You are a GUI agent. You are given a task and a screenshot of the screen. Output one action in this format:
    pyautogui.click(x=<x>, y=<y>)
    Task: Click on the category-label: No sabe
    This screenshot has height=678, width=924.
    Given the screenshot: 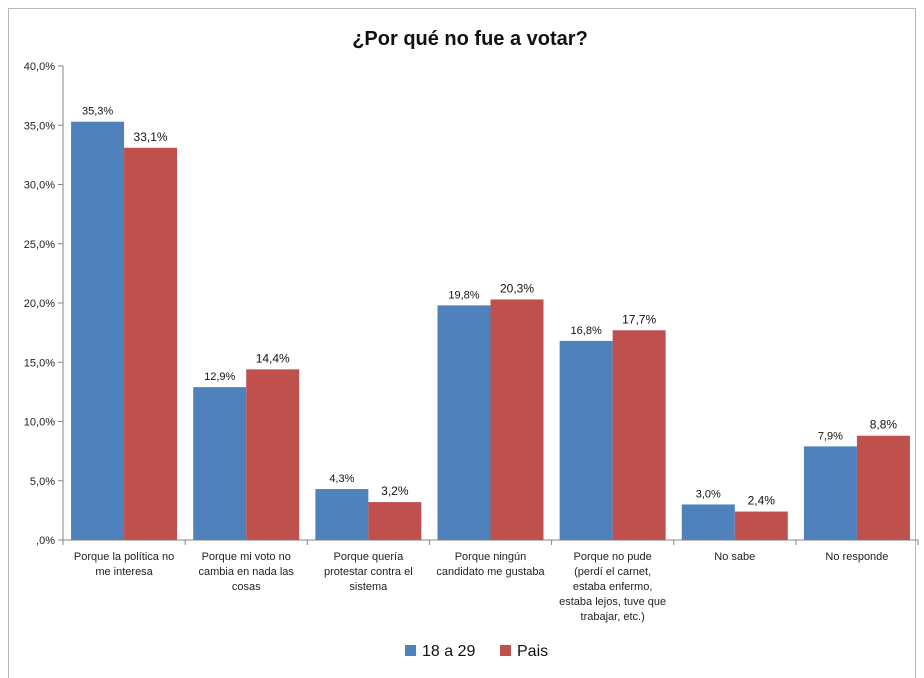 What is the action you would take?
    pyautogui.click(x=734, y=557)
    